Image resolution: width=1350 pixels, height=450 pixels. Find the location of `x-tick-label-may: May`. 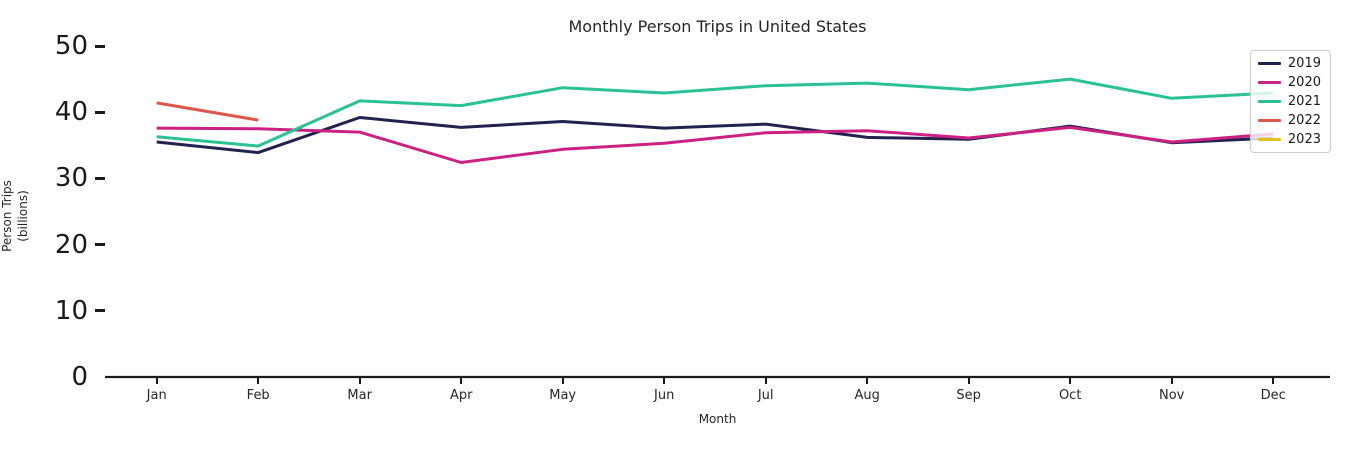

x-tick-label-may: May is located at coordinates (563, 395).